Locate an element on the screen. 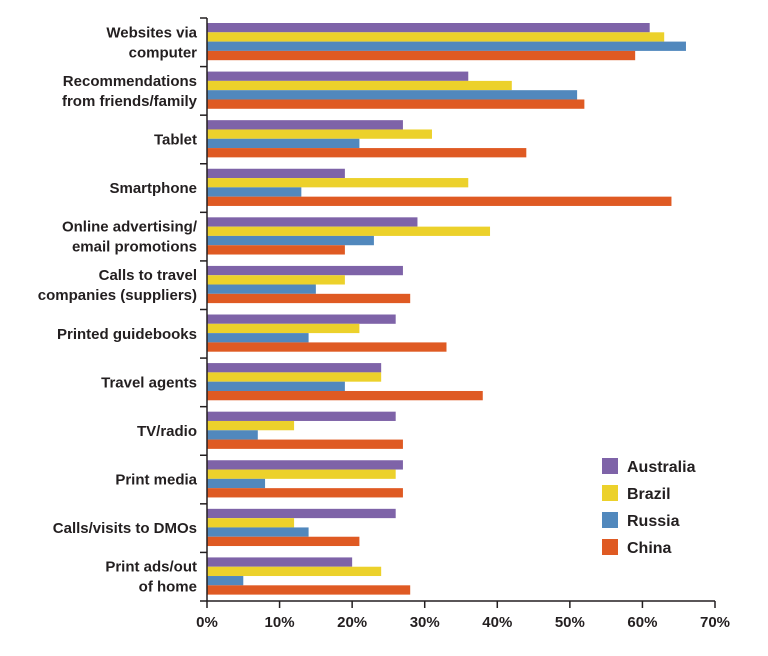 The width and height of the screenshot is (768, 656). category-label: Recommendations is located at coordinates (130, 81).